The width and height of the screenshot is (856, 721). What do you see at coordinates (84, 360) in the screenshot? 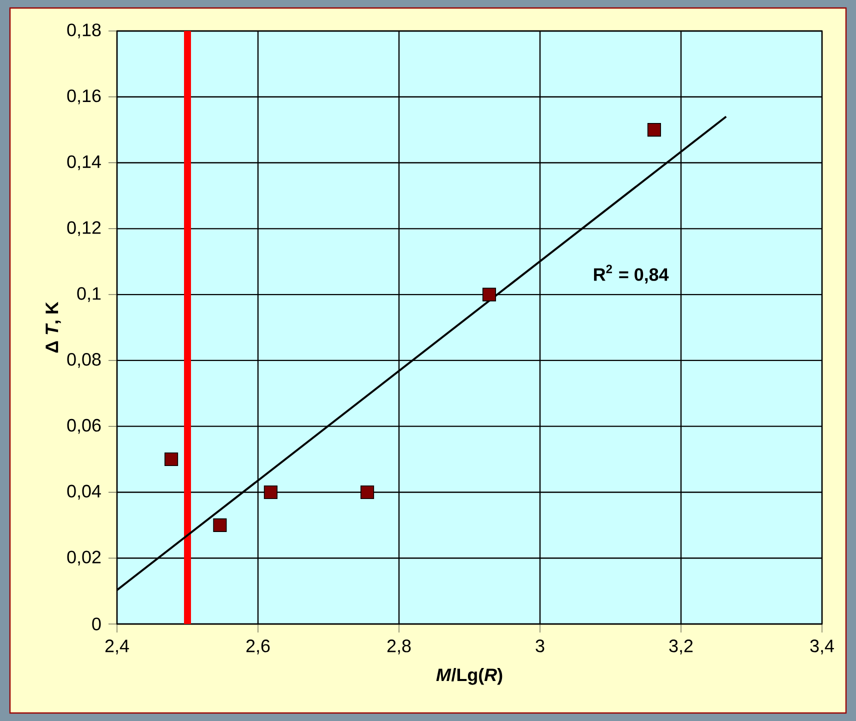
I see `y-tick-label: 0,08` at bounding box center [84, 360].